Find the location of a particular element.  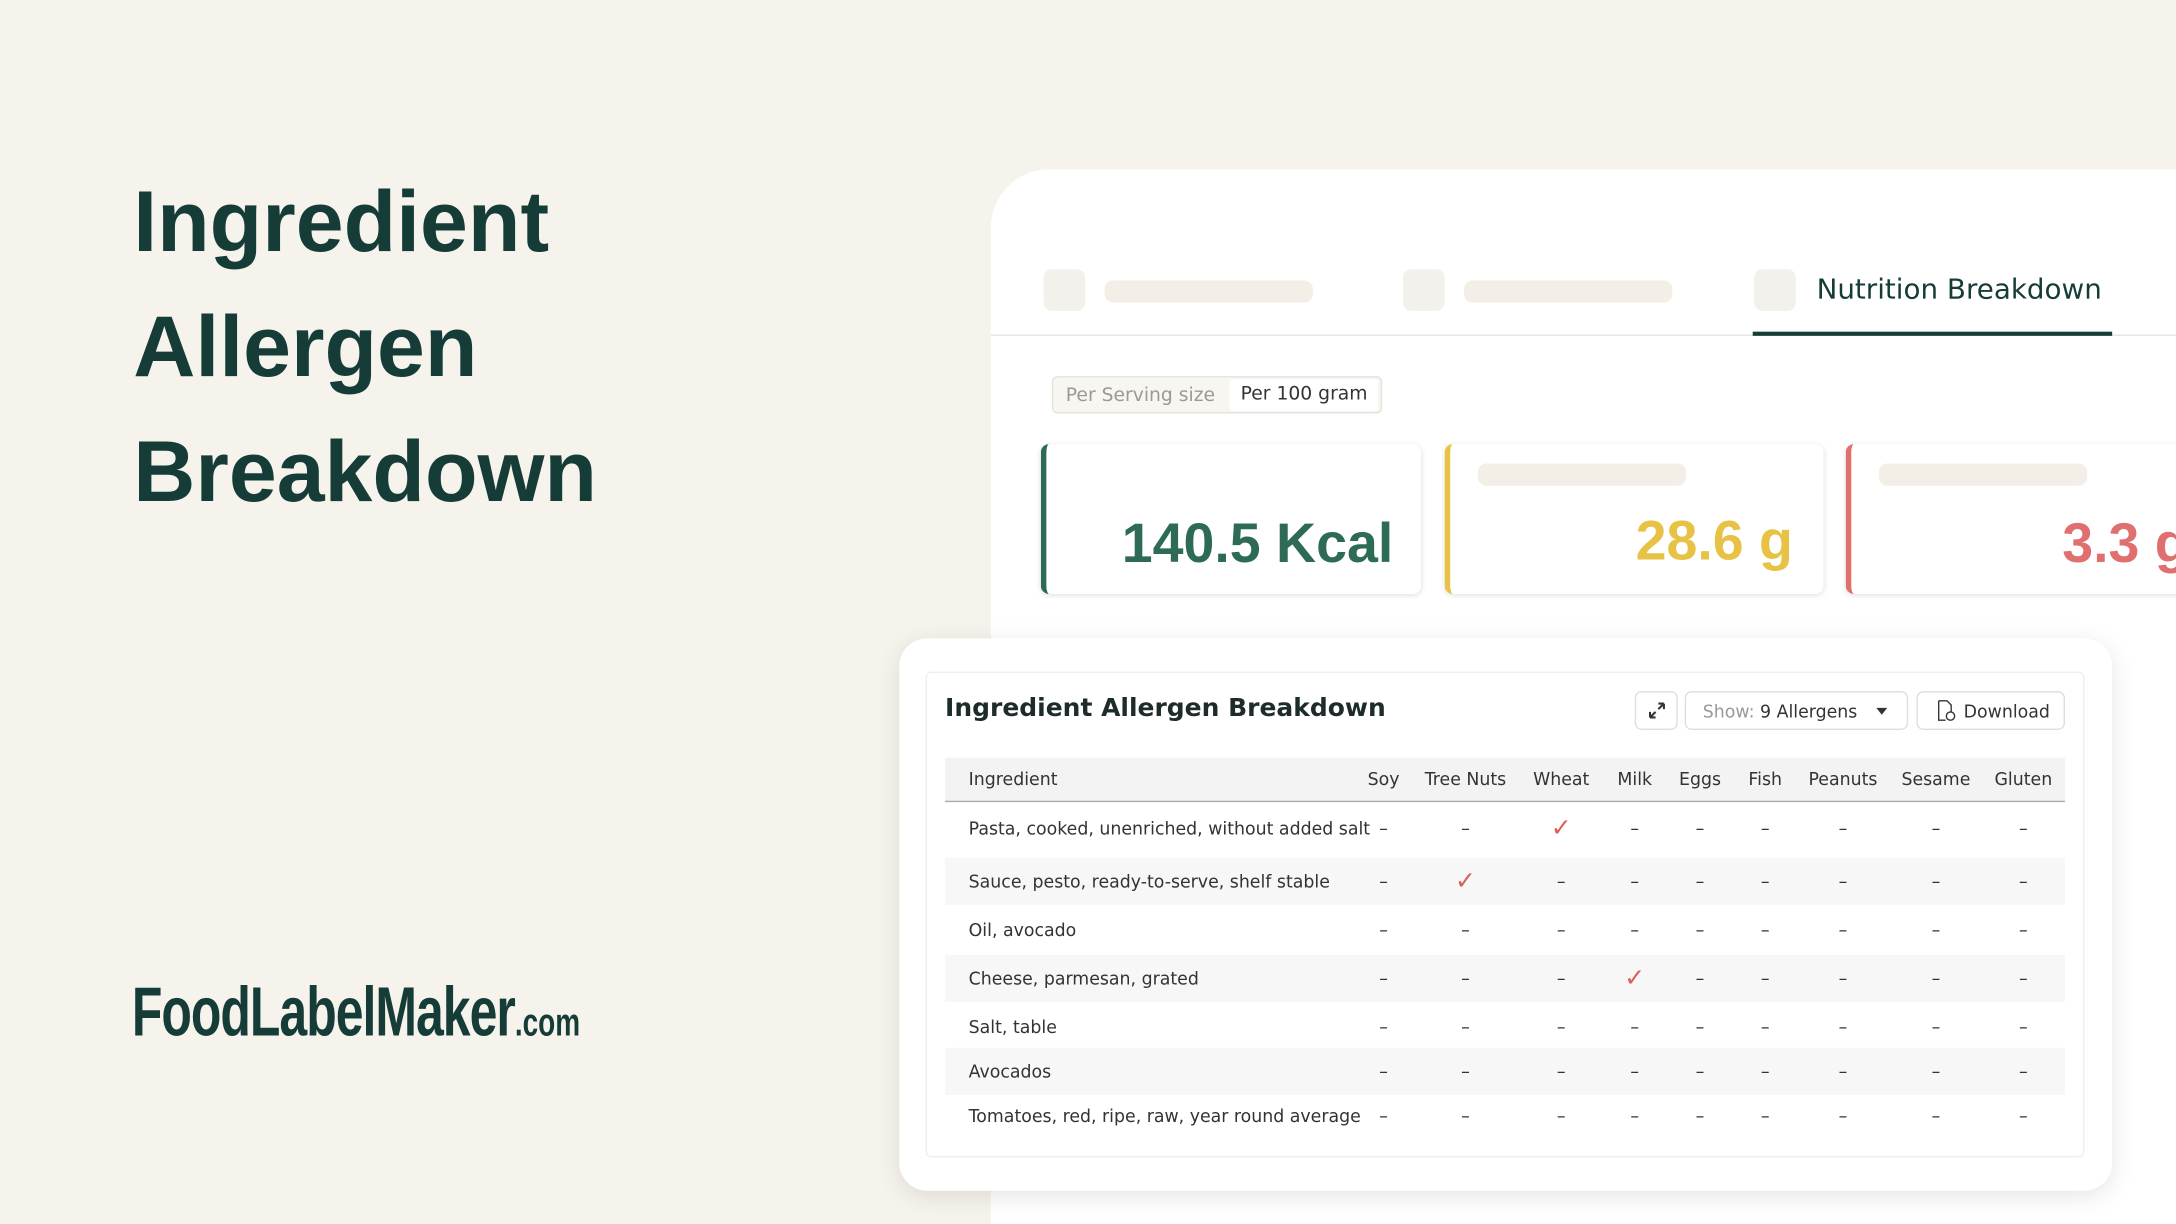

hero-title: Ingredient is located at coordinates (341, 222).